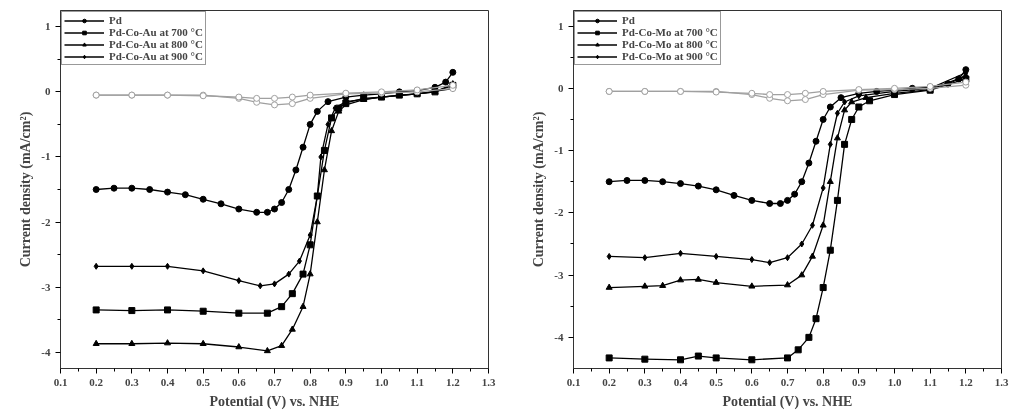 The image size is (1026, 418). What do you see at coordinates (156, 44) in the screenshot?
I see `legend-label: Pd-Co-Au at 800 °C` at bounding box center [156, 44].